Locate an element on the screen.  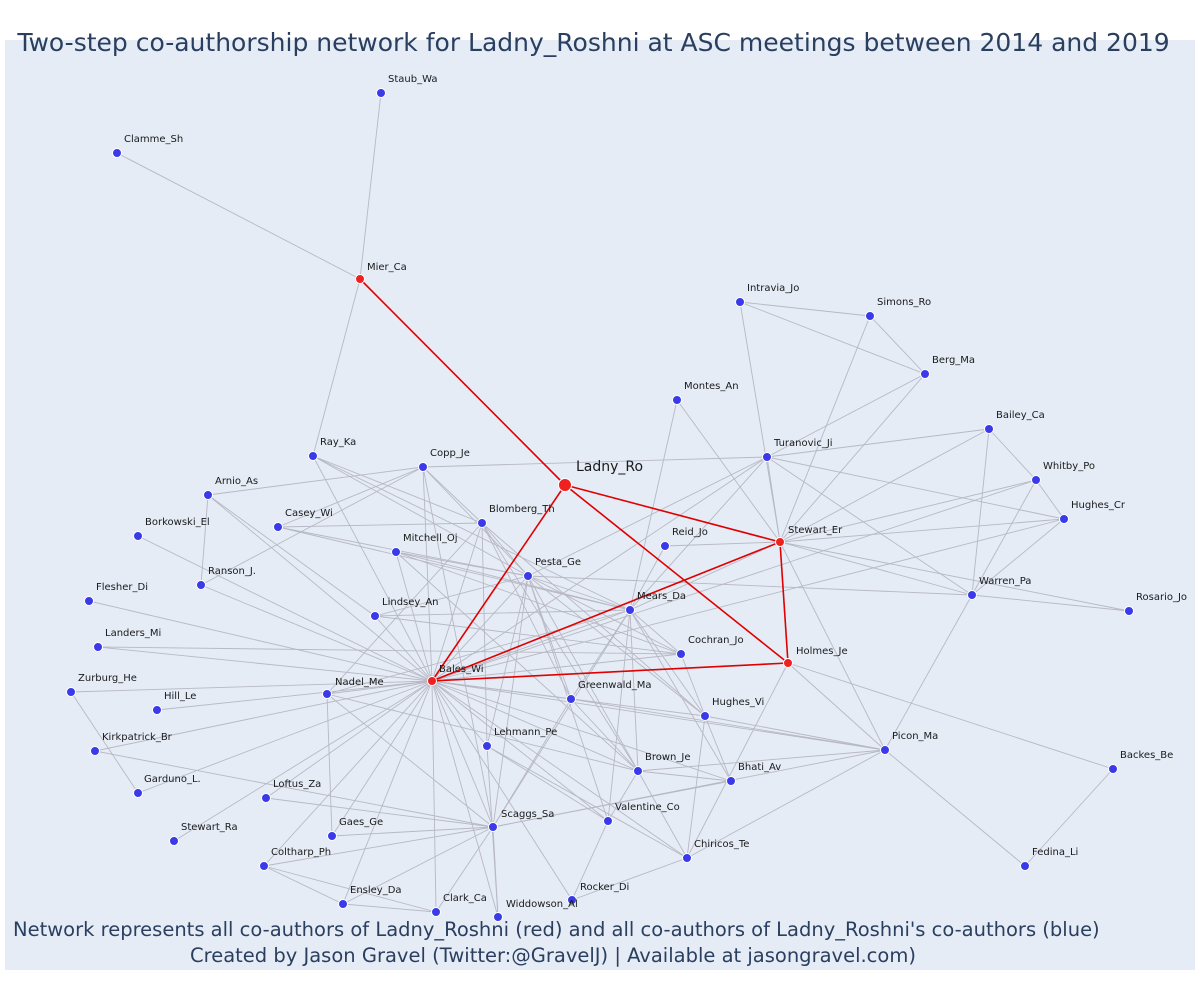
node-label-reid-jo: Reid_Jo is located at coordinates (690, 532).